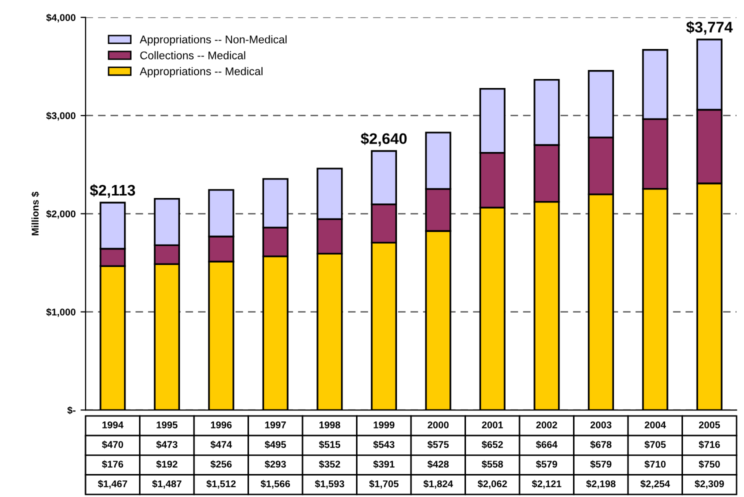 The image size is (744, 497). Describe the element at coordinates (329, 464) in the screenshot. I see `data-label: $352` at that location.